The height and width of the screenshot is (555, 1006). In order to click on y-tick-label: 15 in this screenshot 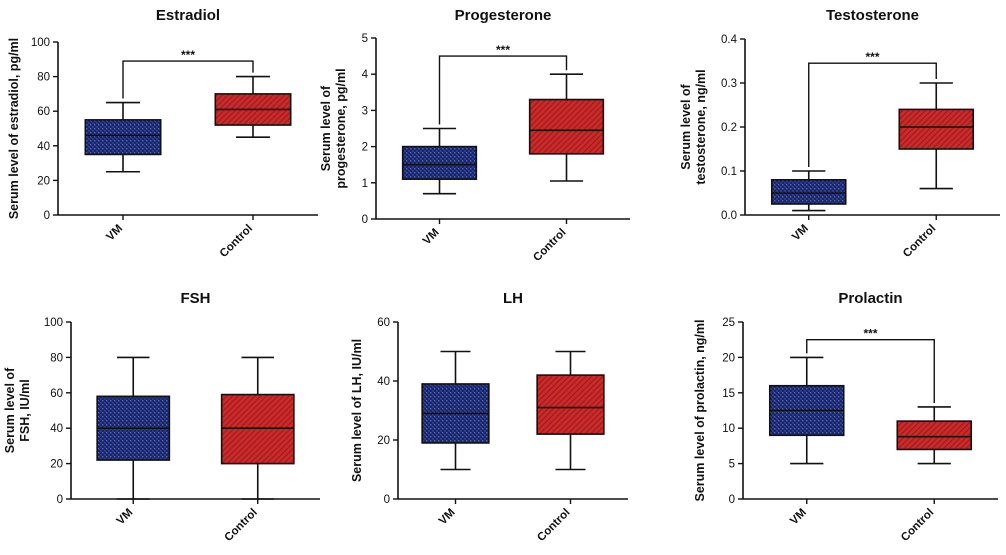, I will do `click(728, 394)`.